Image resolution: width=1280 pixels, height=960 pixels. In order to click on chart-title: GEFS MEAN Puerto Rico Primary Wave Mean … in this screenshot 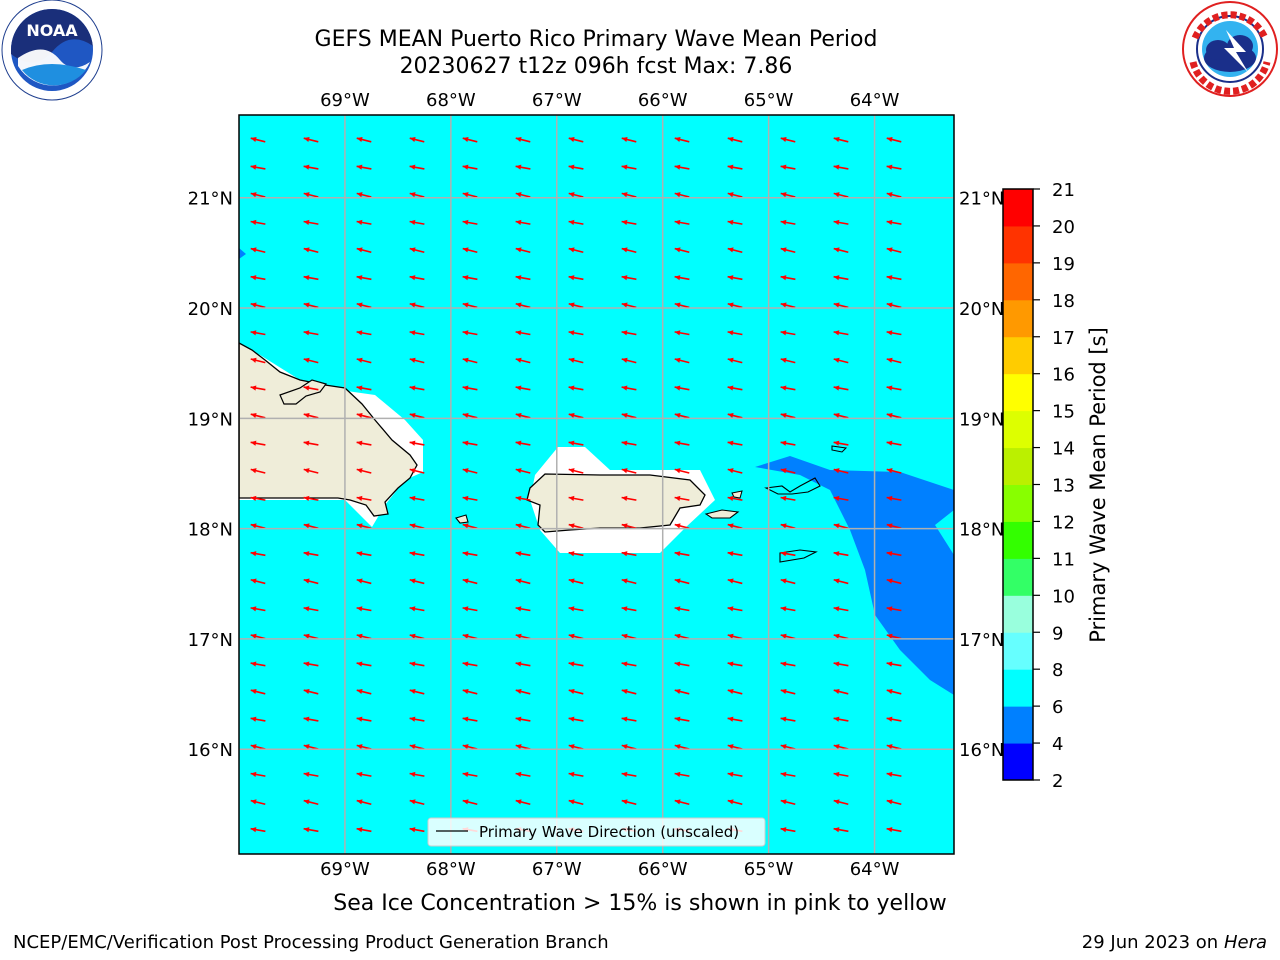, I will do `click(596, 39)`.